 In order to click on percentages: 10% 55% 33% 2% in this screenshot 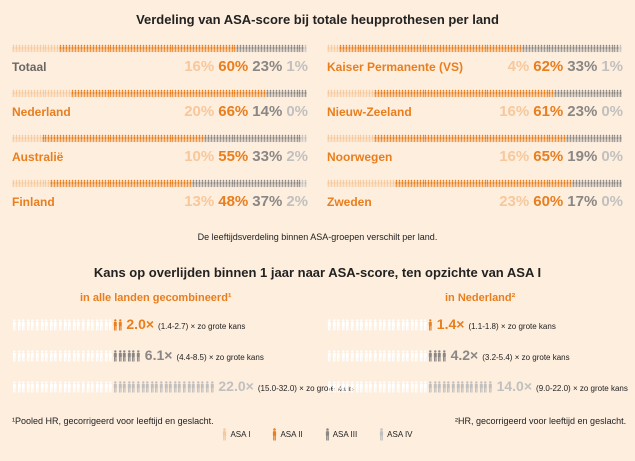, I will do `click(244, 156)`.